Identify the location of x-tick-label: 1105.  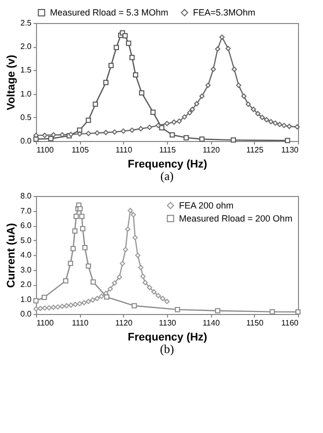
(81, 150).